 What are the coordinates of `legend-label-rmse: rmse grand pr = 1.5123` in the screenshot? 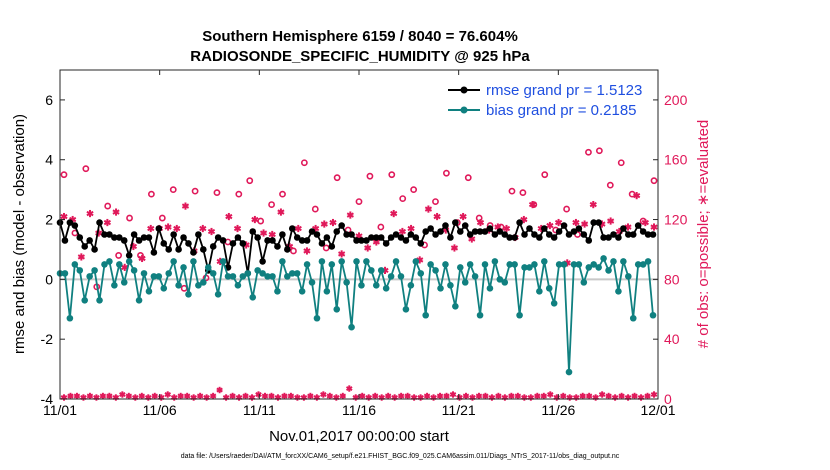 It's located at (564, 90).